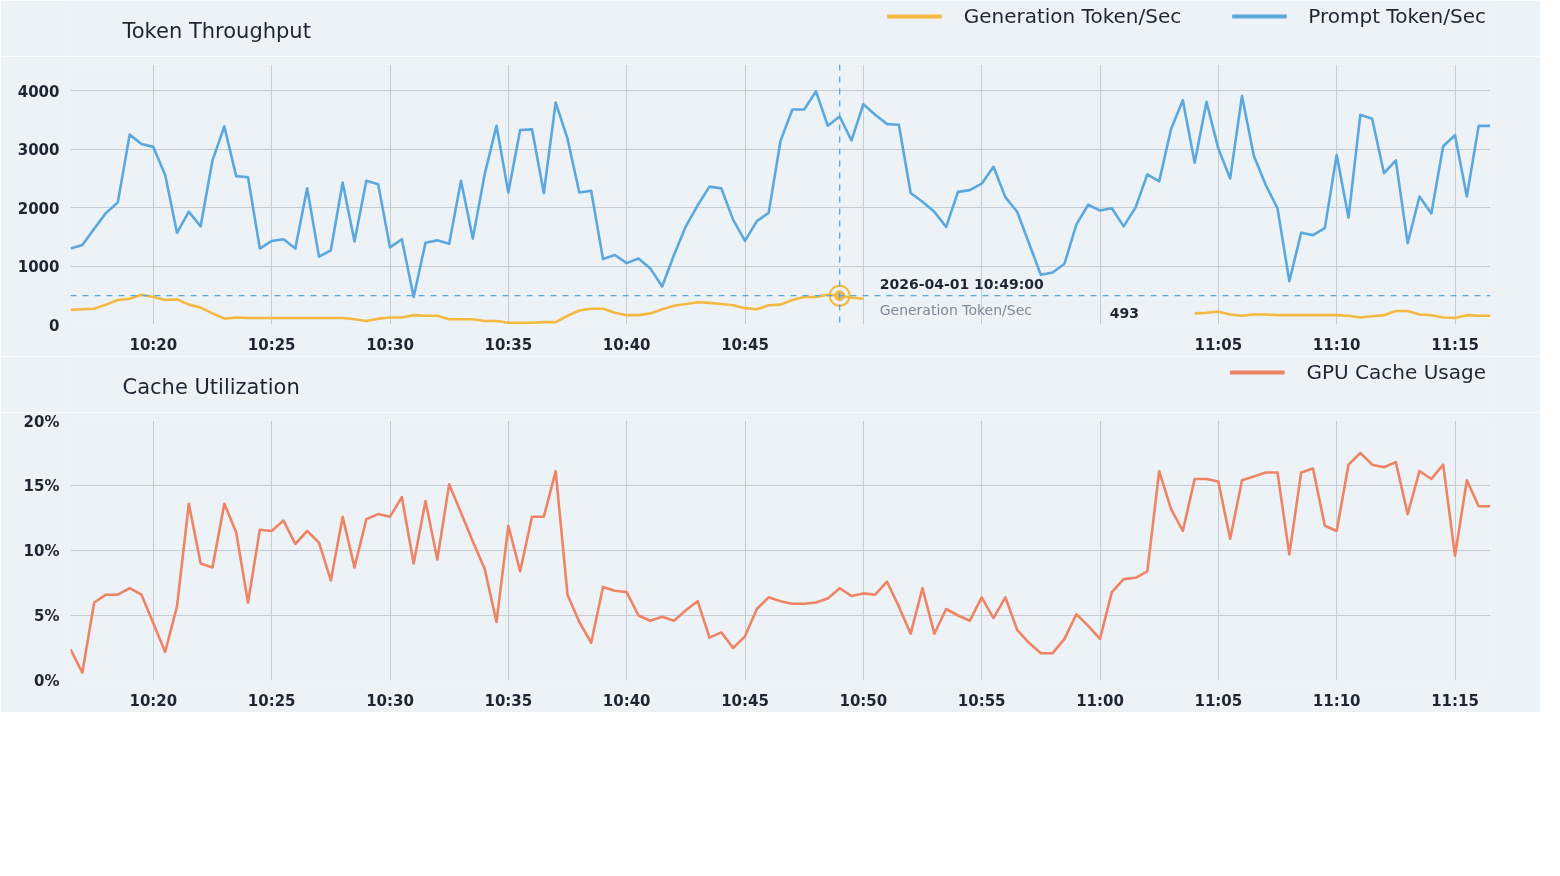  Describe the element at coordinates (38, 91) in the screenshot. I see `y-tick-label: 4000` at that location.